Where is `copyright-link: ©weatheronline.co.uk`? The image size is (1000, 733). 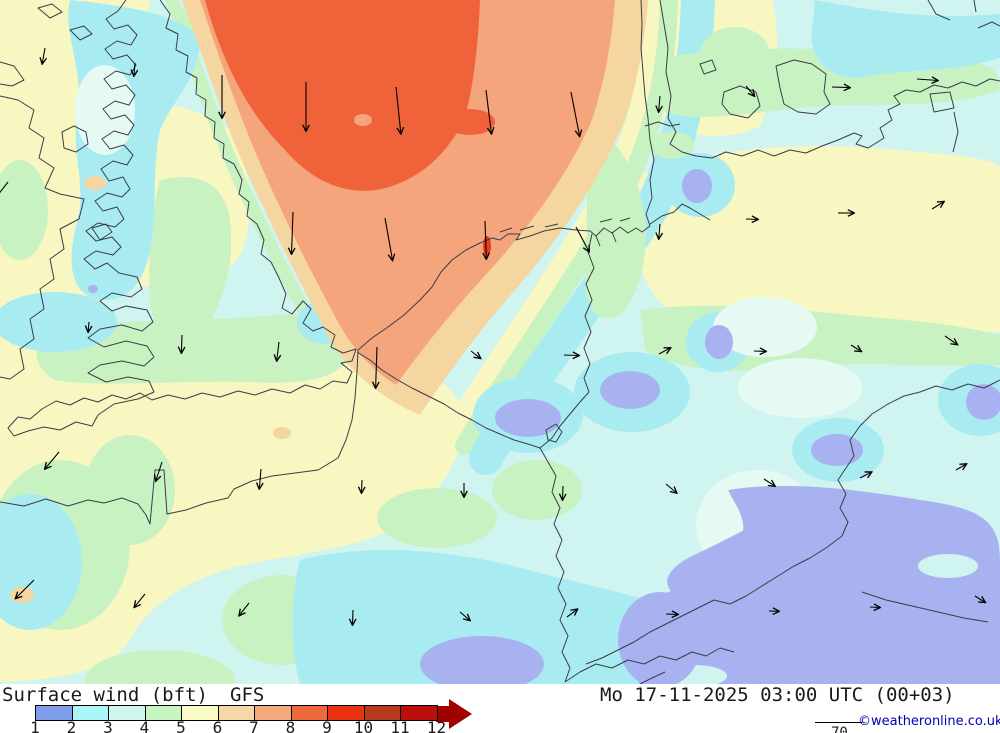 copyright-link: ©weatheronline.co.uk is located at coordinates (929, 721).